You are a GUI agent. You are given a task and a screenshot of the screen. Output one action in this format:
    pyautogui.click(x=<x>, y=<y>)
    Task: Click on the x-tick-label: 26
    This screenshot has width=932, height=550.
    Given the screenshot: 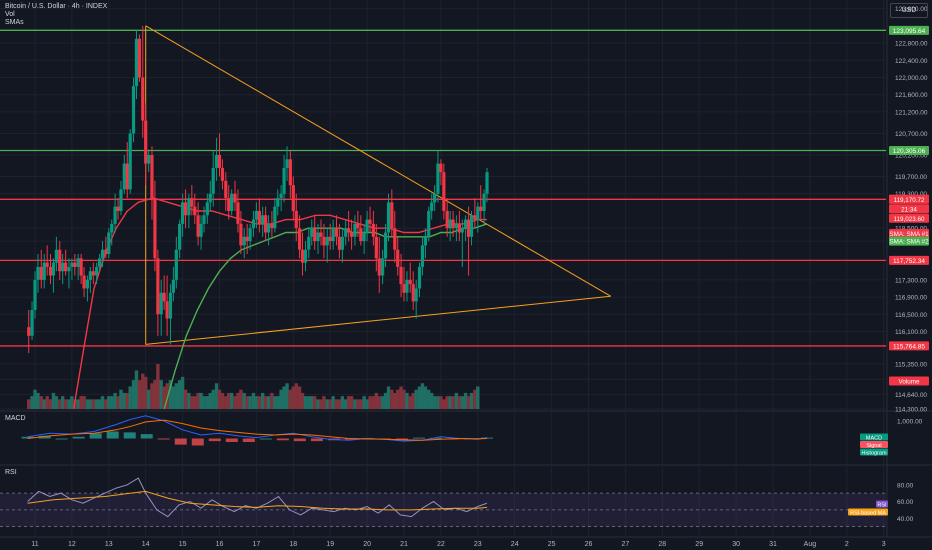 What is the action you would take?
    pyautogui.click(x=589, y=544)
    